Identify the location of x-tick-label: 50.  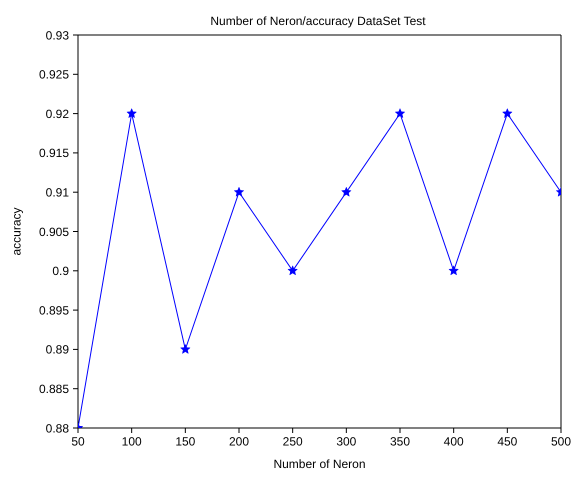
(78, 441).